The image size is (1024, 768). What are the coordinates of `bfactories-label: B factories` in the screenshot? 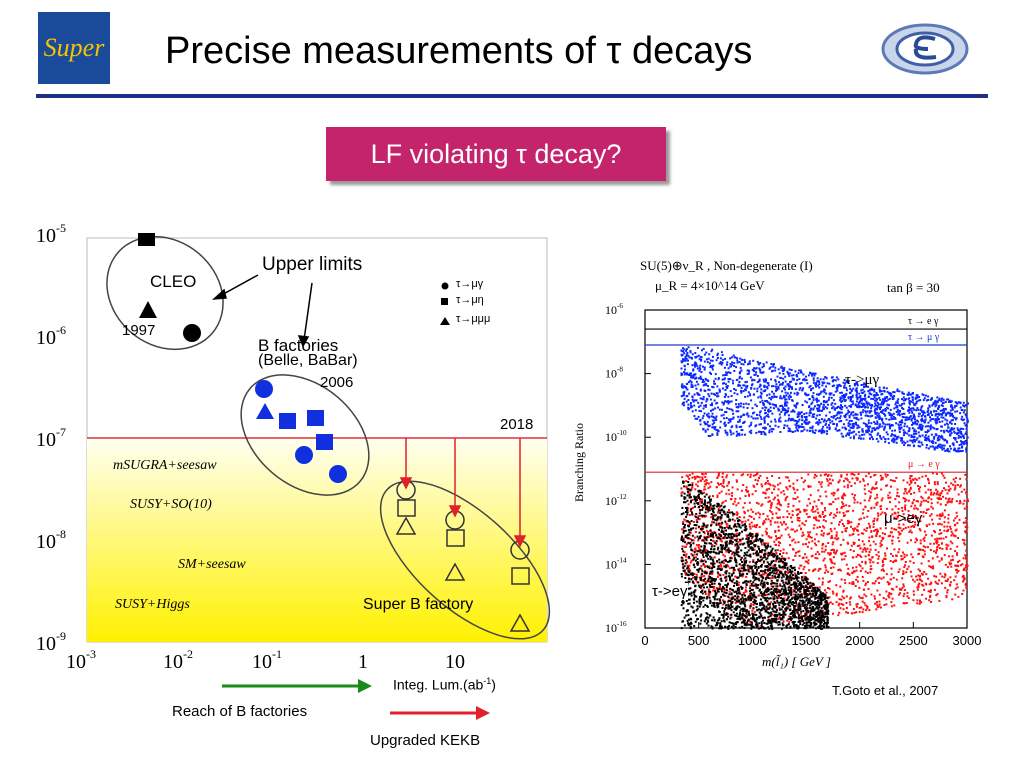 It's located at (298, 345).